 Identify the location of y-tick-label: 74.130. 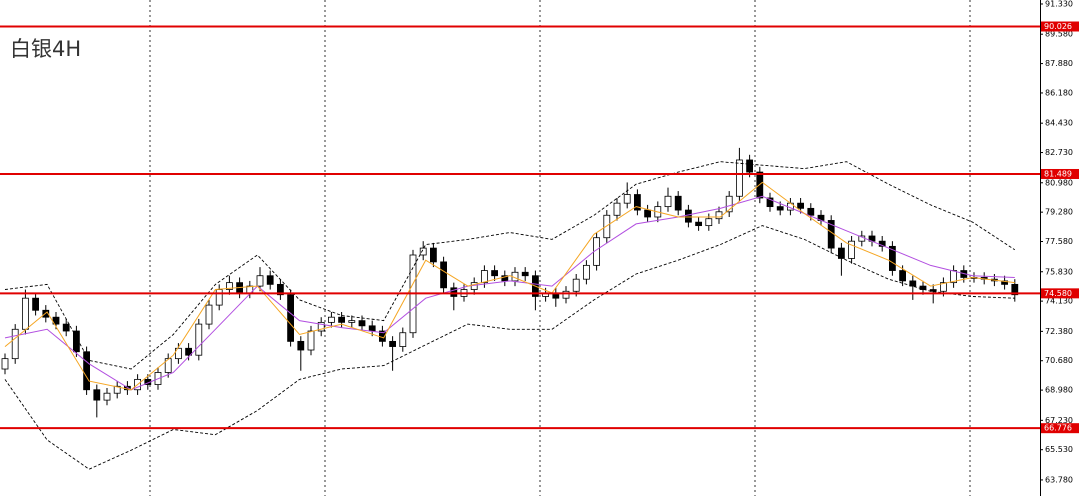
(1059, 301).